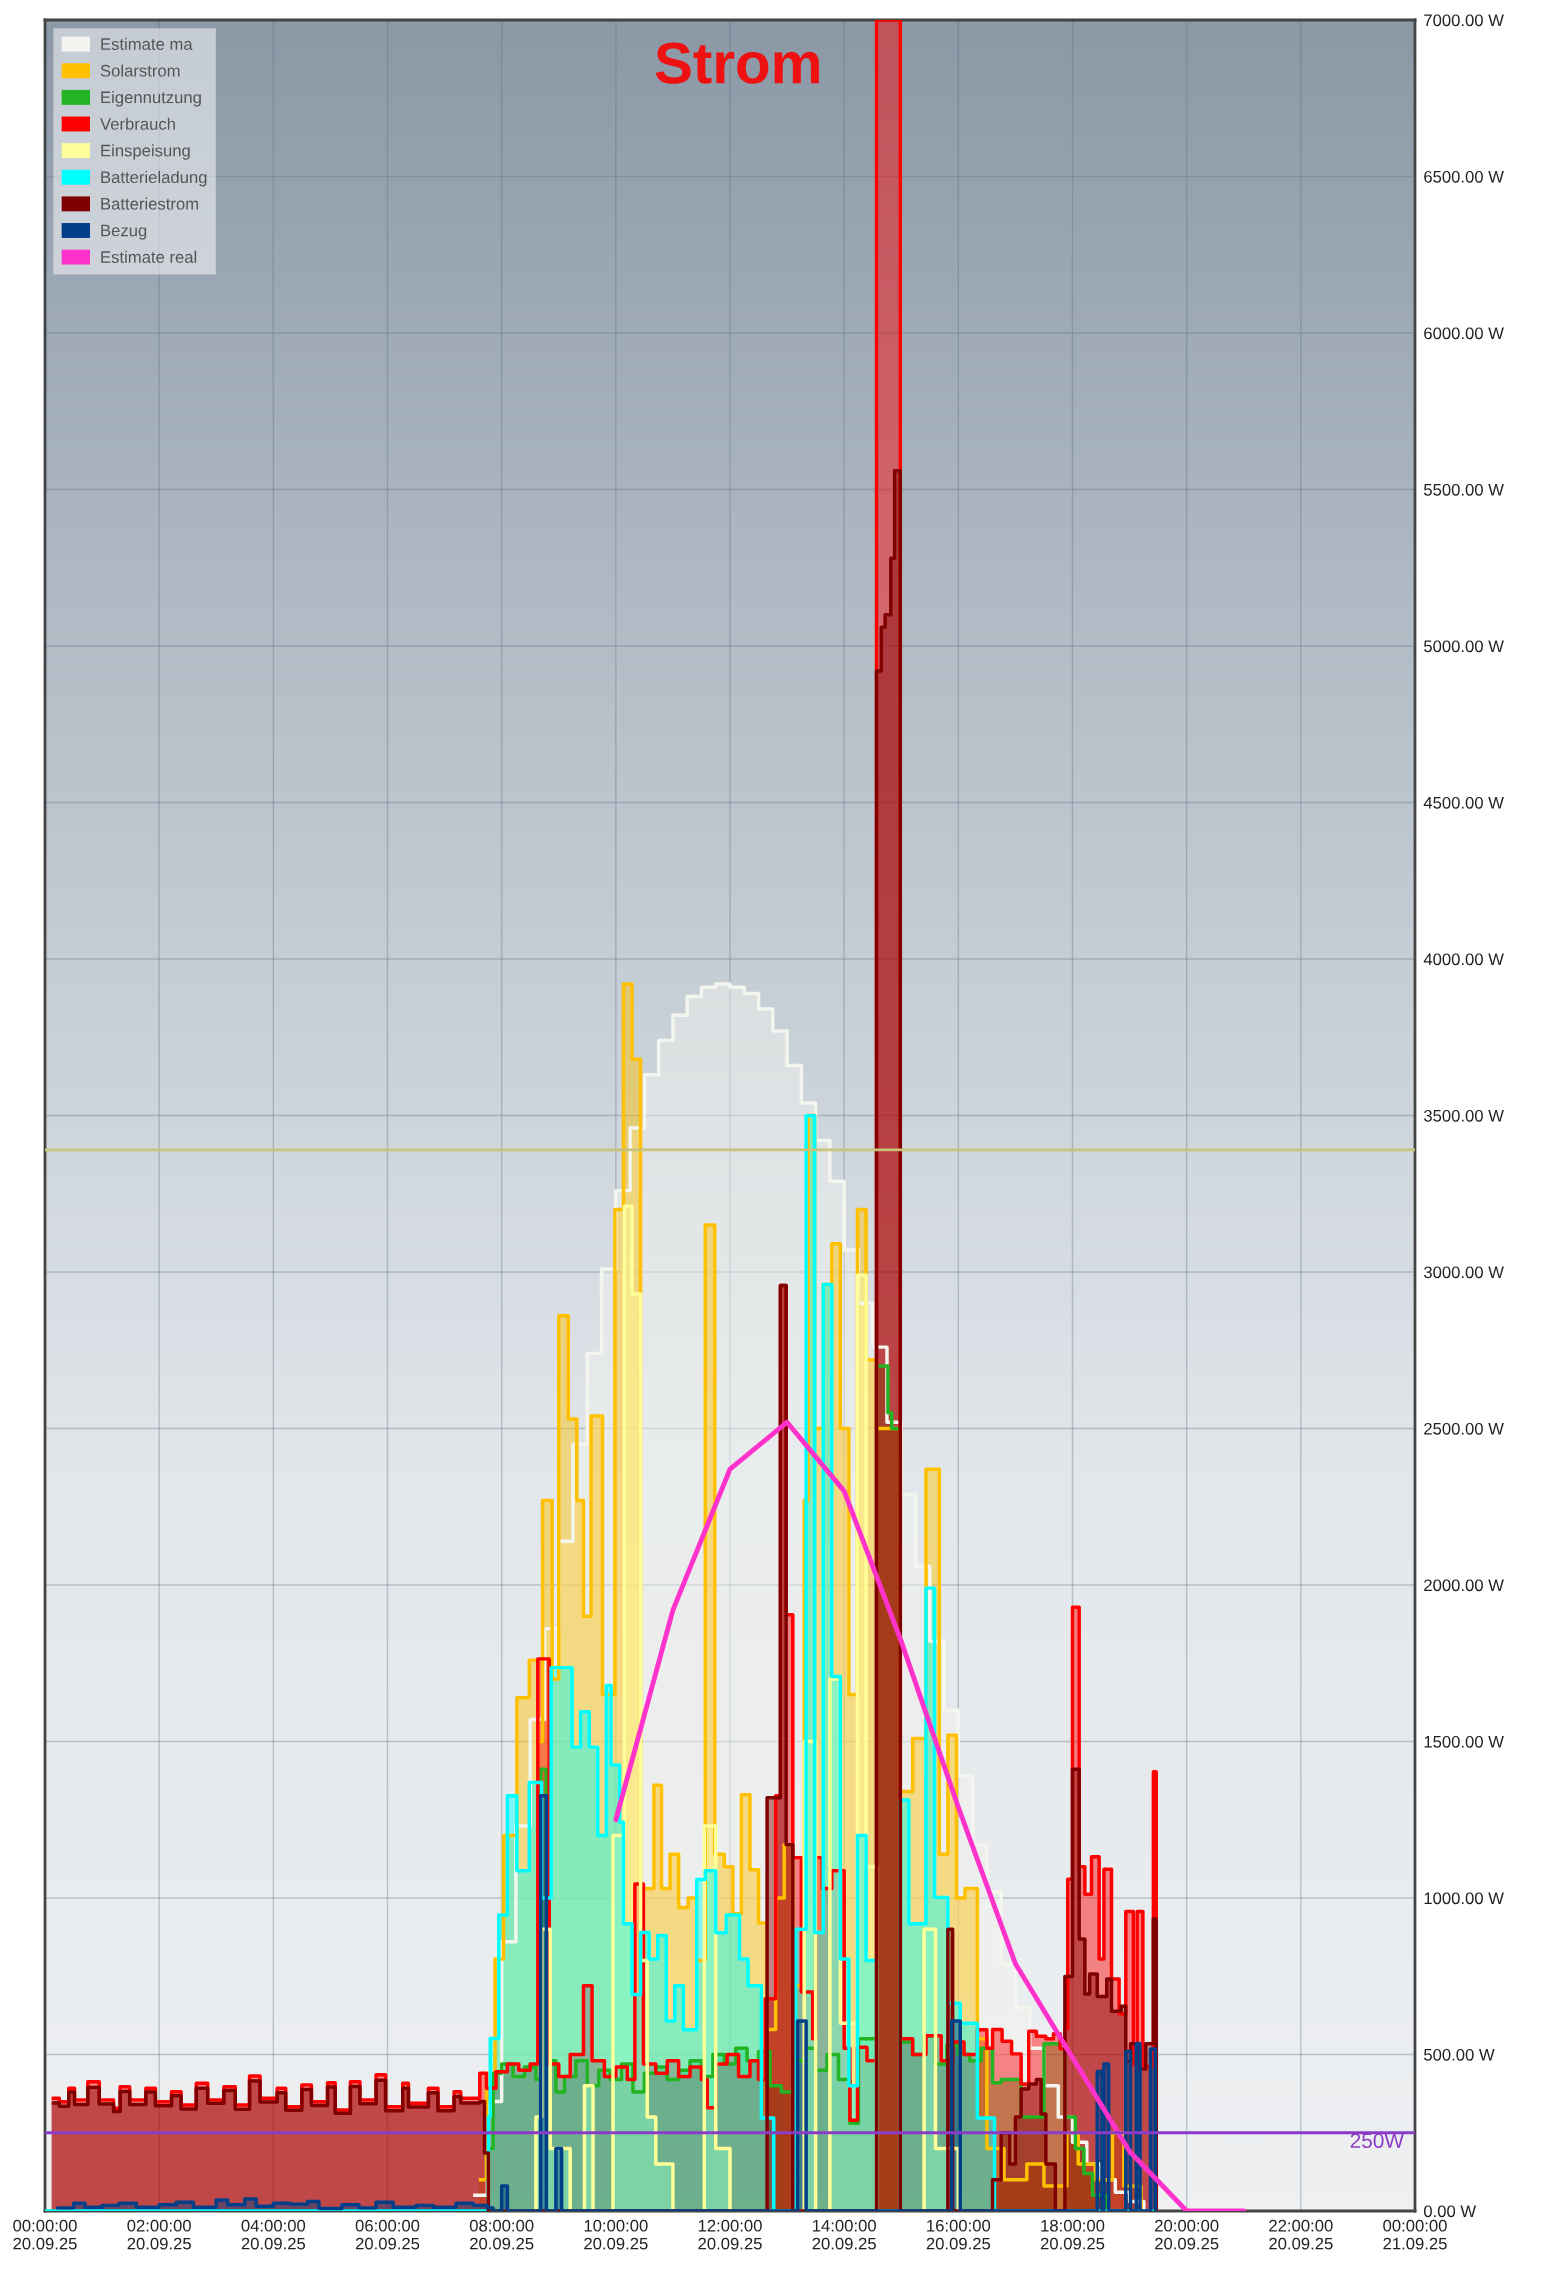  I want to click on x-tick-label: 22:00:00 20.09.25, so click(1301, 2234).